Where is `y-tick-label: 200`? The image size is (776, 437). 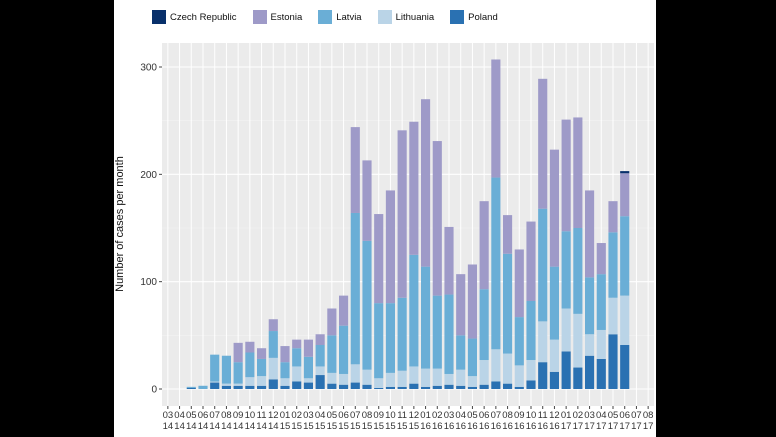
y-tick-label: 200 is located at coordinates (148, 175).